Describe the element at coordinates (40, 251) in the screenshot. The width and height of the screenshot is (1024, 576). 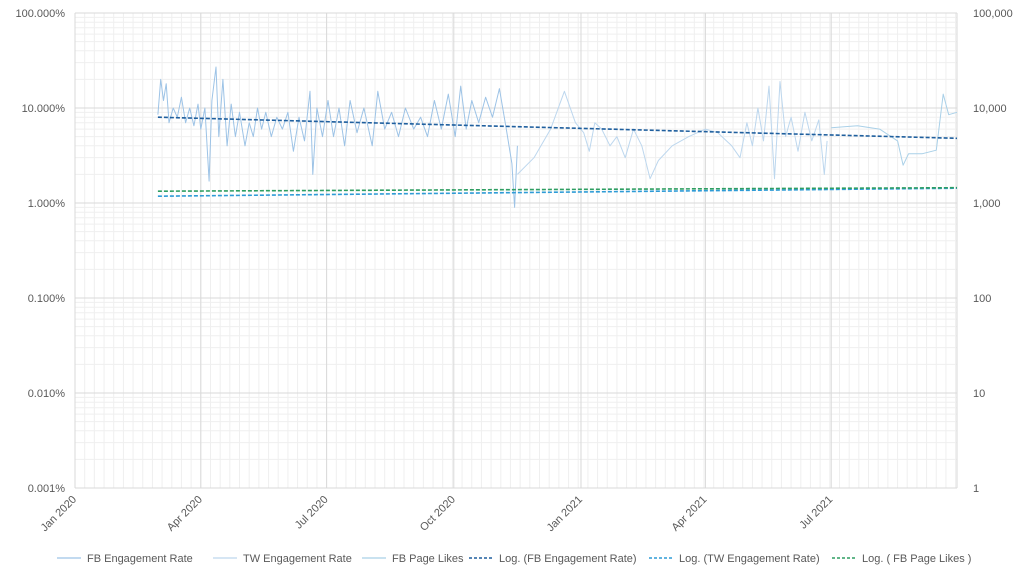
I see `y-left-axis: 0.001% 0.010% 0.100% 1.000% 10.000% 100.000%` at that location.